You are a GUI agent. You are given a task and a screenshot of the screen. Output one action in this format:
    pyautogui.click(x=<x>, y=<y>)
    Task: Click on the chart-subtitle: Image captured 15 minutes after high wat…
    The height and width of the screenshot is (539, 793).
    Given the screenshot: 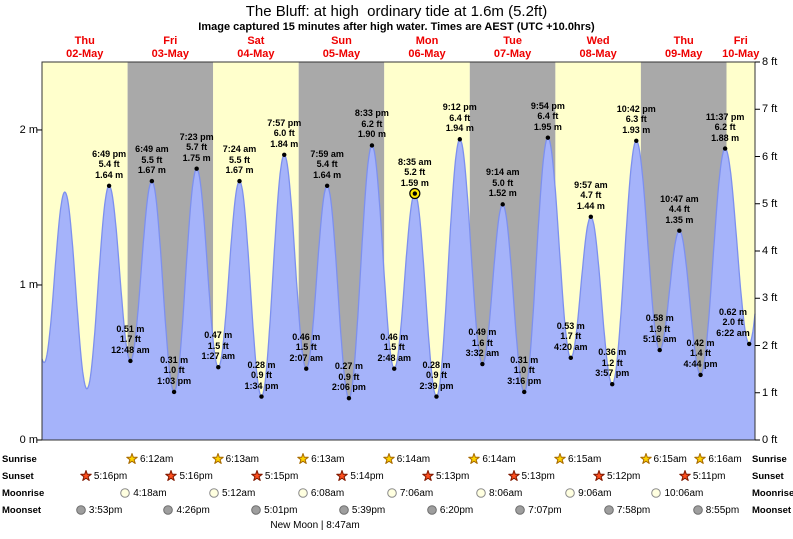 What is the action you would take?
    pyautogui.click(x=396, y=27)
    